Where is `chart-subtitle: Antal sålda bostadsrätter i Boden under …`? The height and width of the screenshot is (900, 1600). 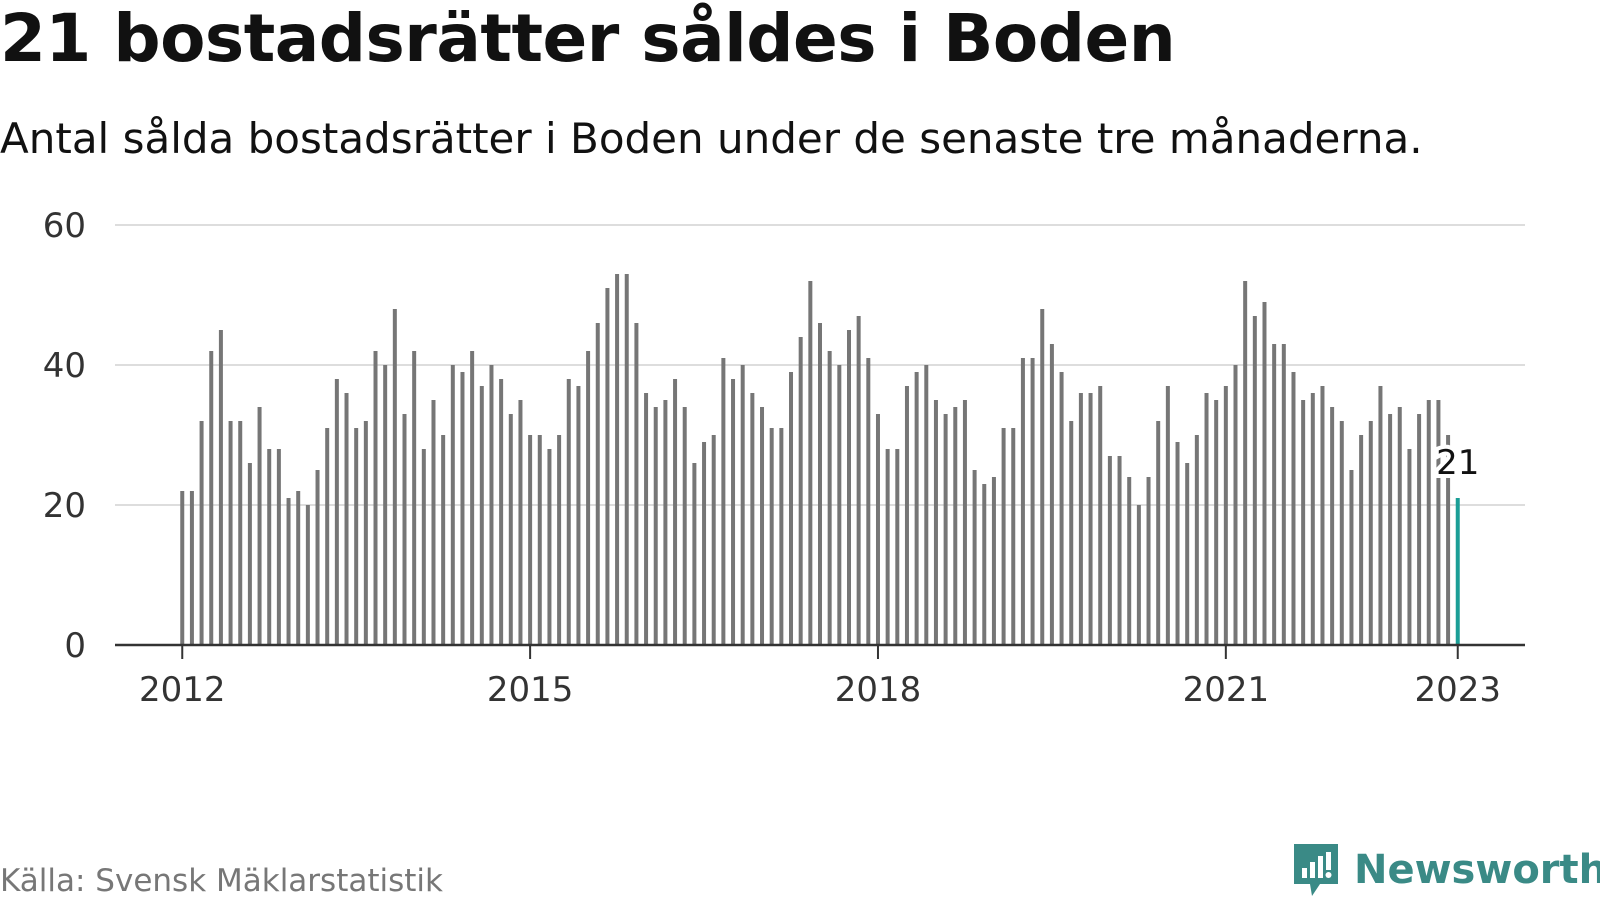
chart-subtitle: Antal sålda bostadsrätter i Boden under … is located at coordinates (711, 138).